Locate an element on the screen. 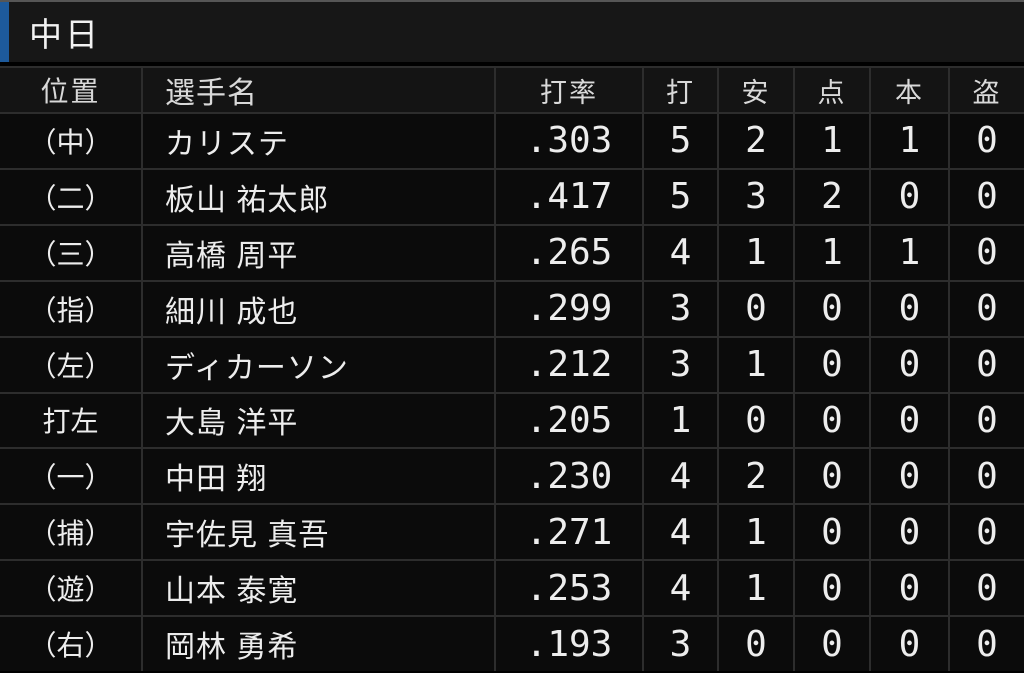 The image size is (1024, 673). column-header-rbi: 点 is located at coordinates (832, 90).